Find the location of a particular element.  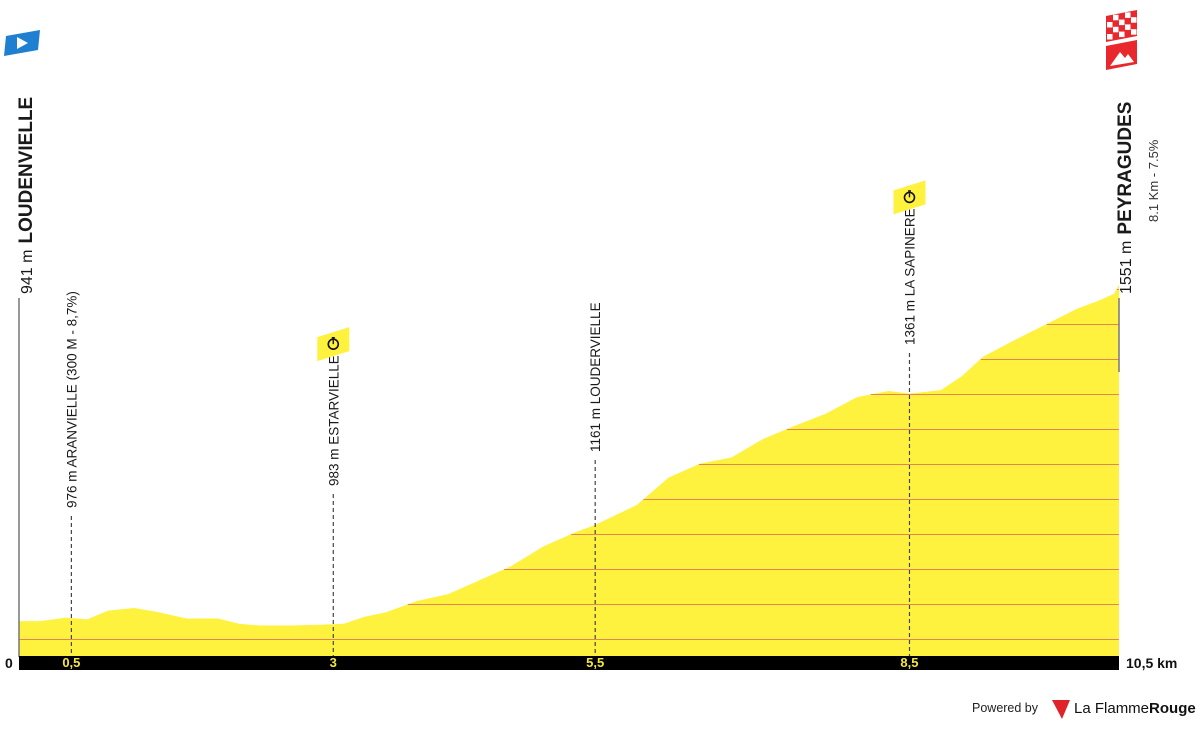

km-axis-bar is located at coordinates (569, 663).